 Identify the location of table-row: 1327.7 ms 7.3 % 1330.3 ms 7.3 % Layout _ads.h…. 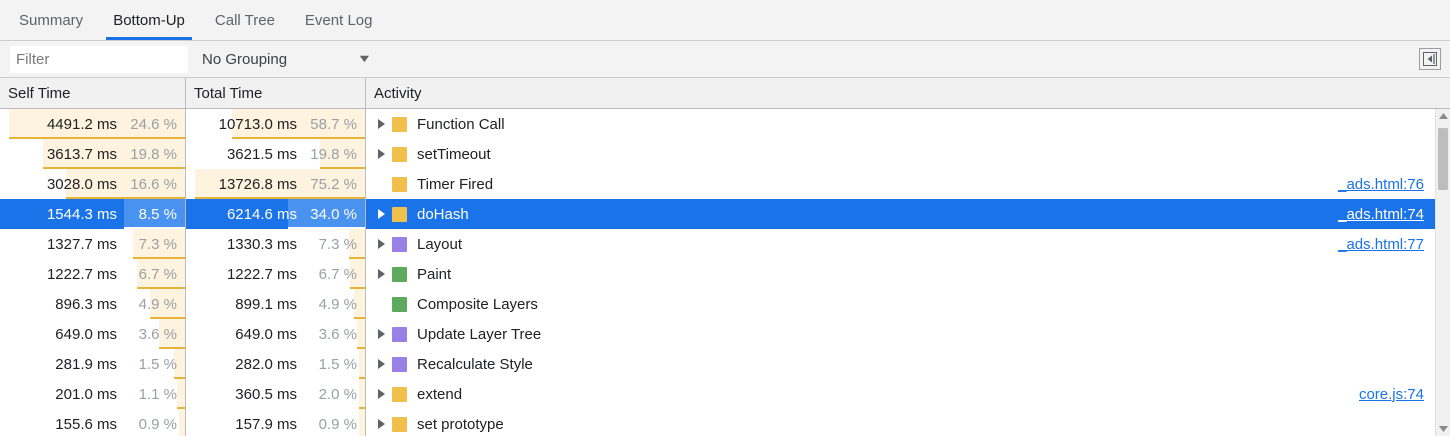
(725, 244).